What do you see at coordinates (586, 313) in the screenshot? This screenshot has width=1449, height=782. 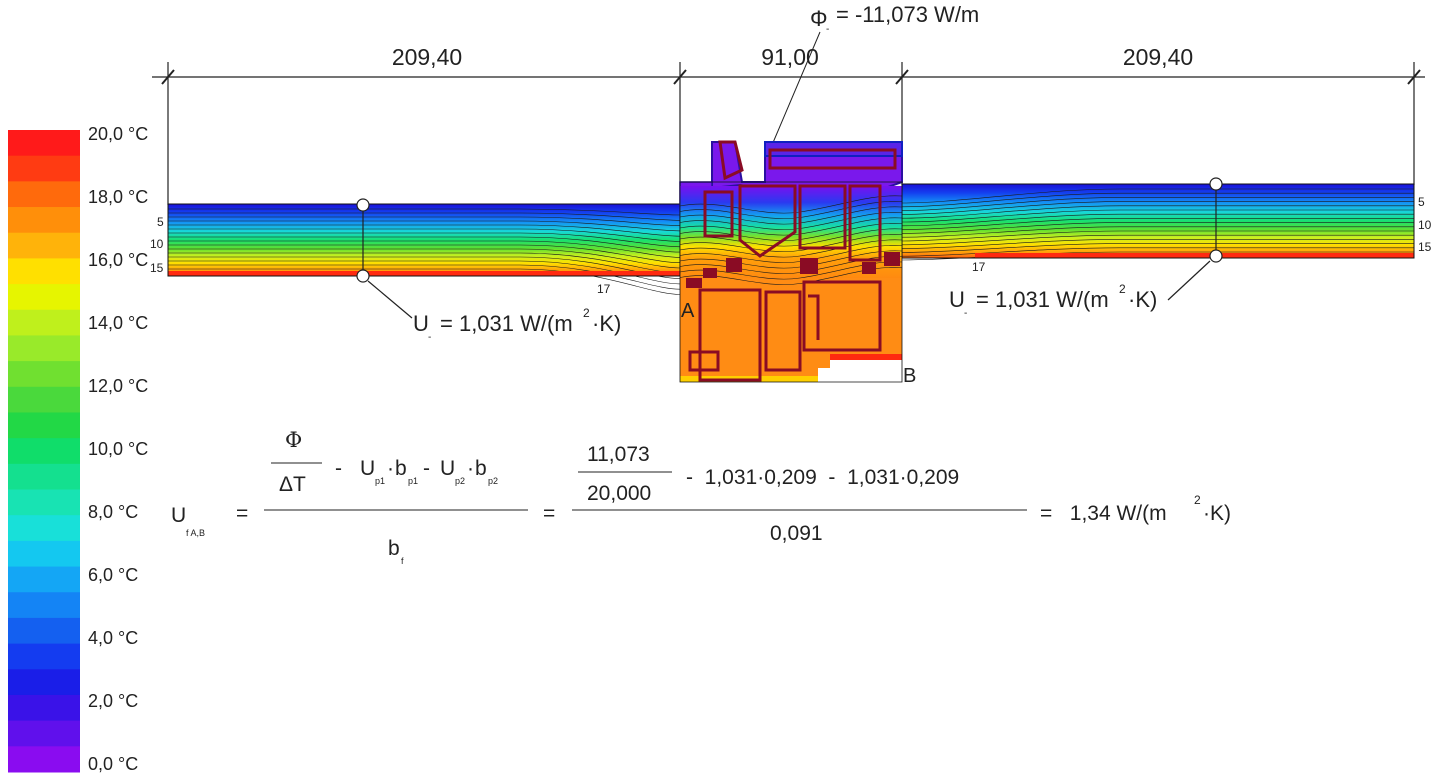 I see `u-left-sup: 2` at bounding box center [586, 313].